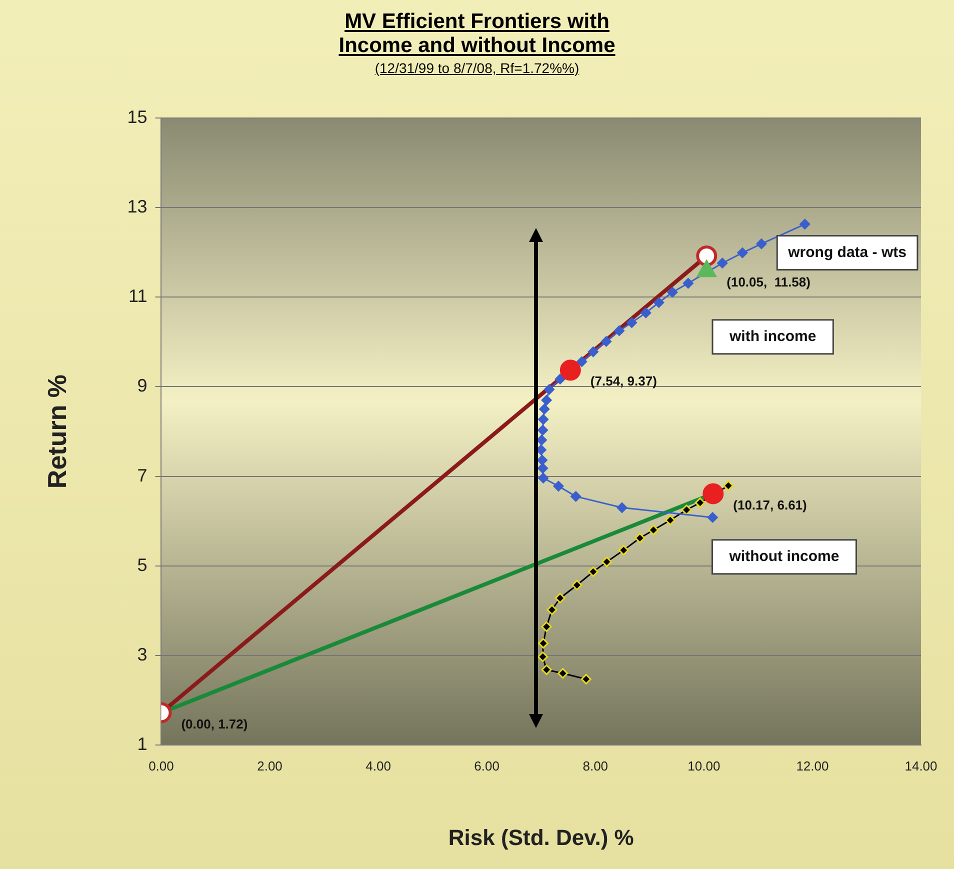 The width and height of the screenshot is (954, 869). I want to click on x-tick-label: 12.00, so click(812, 766).